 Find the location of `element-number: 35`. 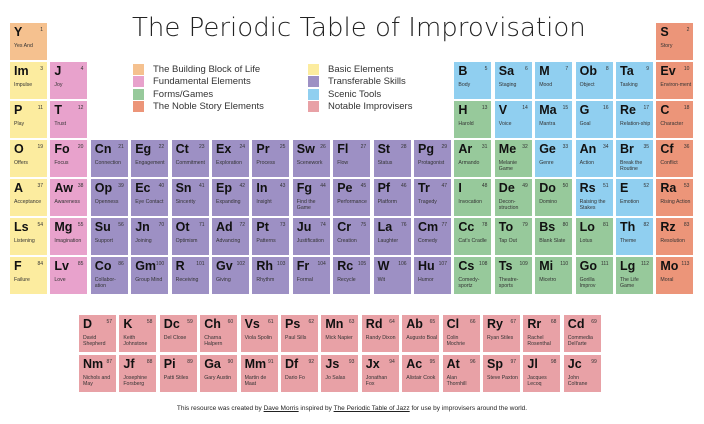

element-number: 35 is located at coordinates (646, 147).